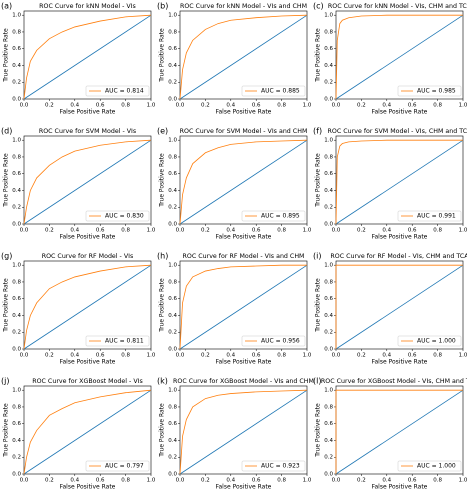 The image size is (467, 500). Describe the element at coordinates (6, 131) in the screenshot. I see `panel-label: (d)` at that location.